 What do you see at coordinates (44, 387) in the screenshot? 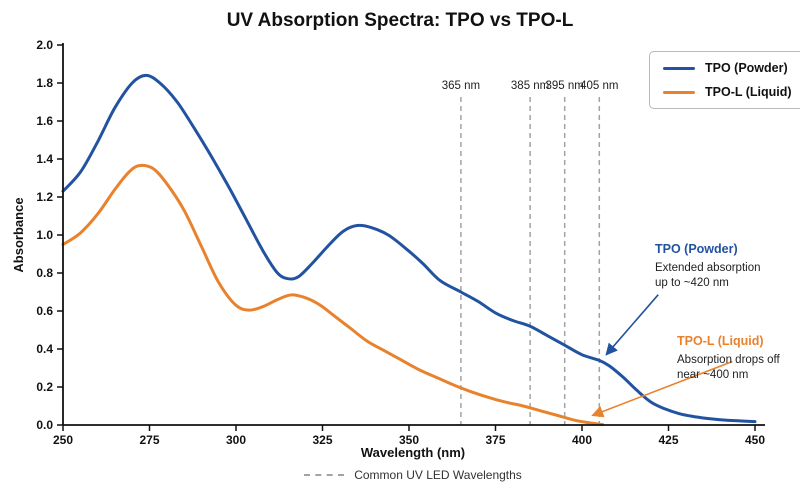
I see `y-tick-label-0.2: 0.2` at bounding box center [44, 387].